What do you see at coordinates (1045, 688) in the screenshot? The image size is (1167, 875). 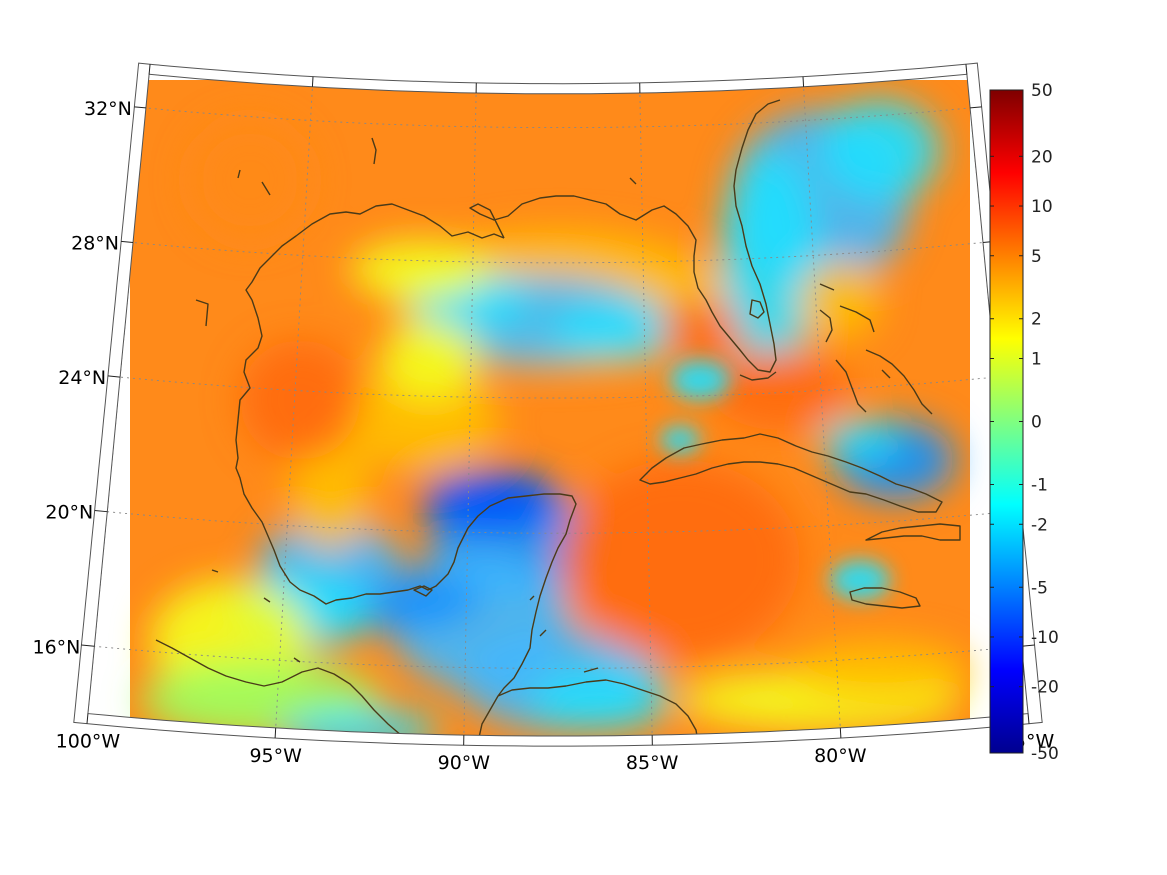 I see `colorbar-label: -20` at bounding box center [1045, 688].